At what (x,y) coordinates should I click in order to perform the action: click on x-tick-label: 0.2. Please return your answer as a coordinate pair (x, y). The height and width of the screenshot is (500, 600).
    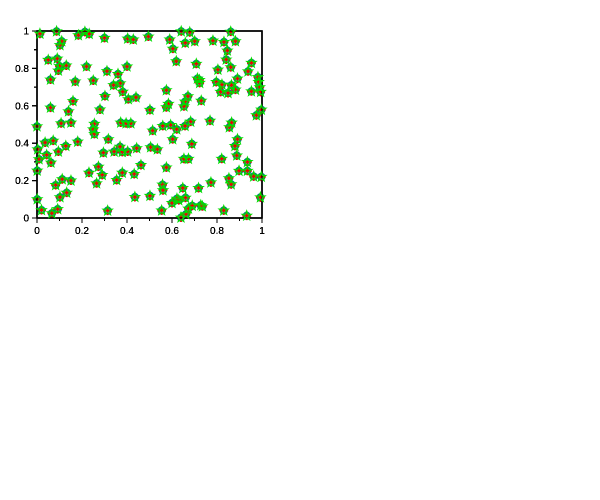
    Looking at the image, I should click on (82, 231).